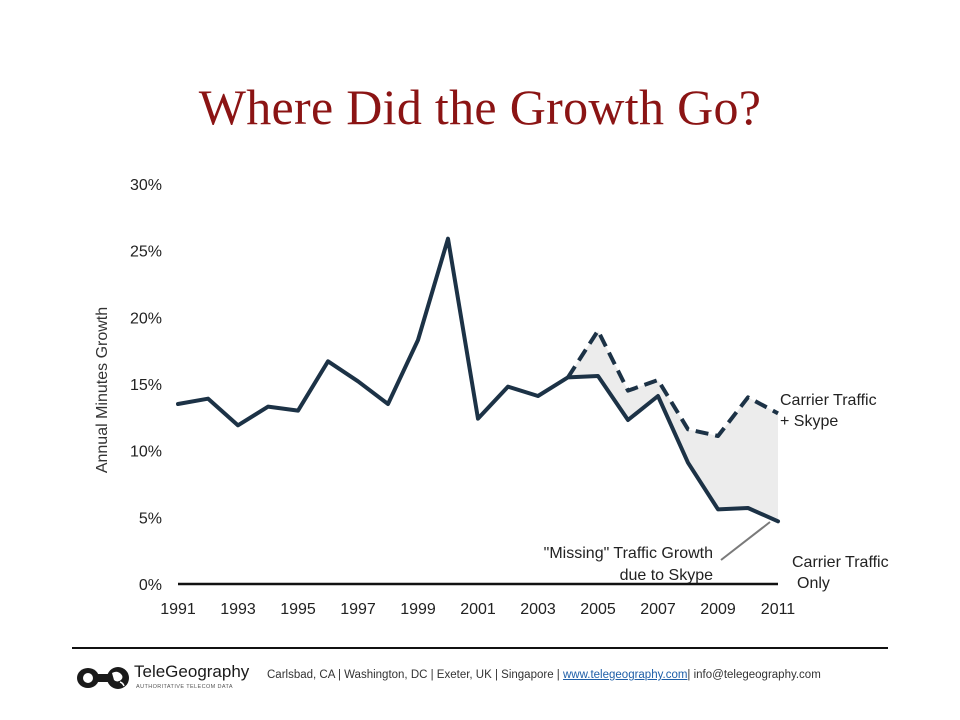 This screenshot has height=720, width=960. I want to click on globe-logo-icon, so click(103, 678).